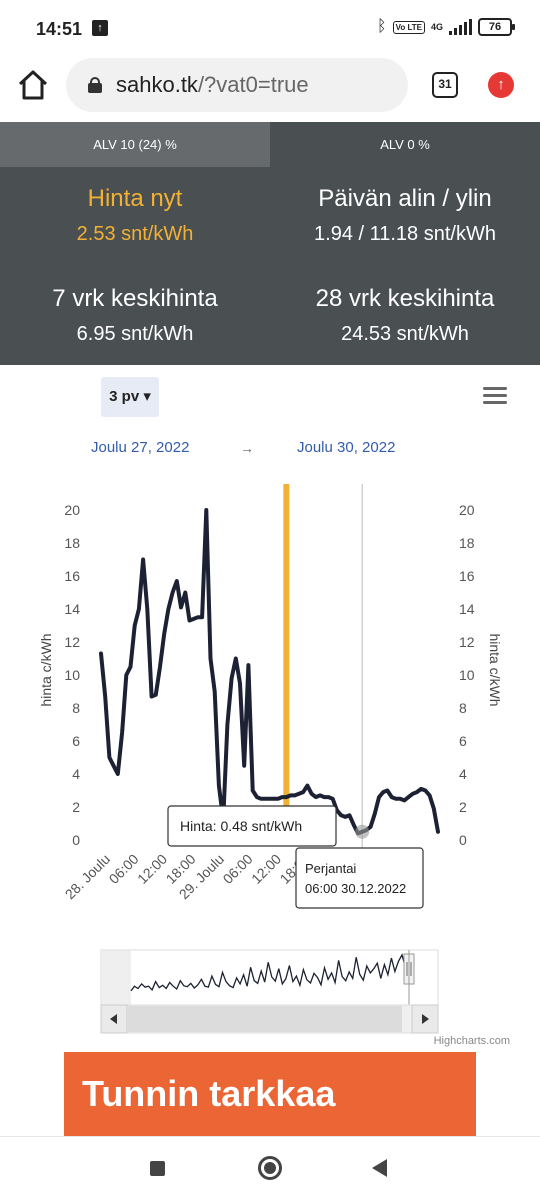 This screenshot has height=1200, width=540. I want to click on stat-28day-average: 28 vrk keskihinta 24.53 snt/kWh, so click(405, 315).